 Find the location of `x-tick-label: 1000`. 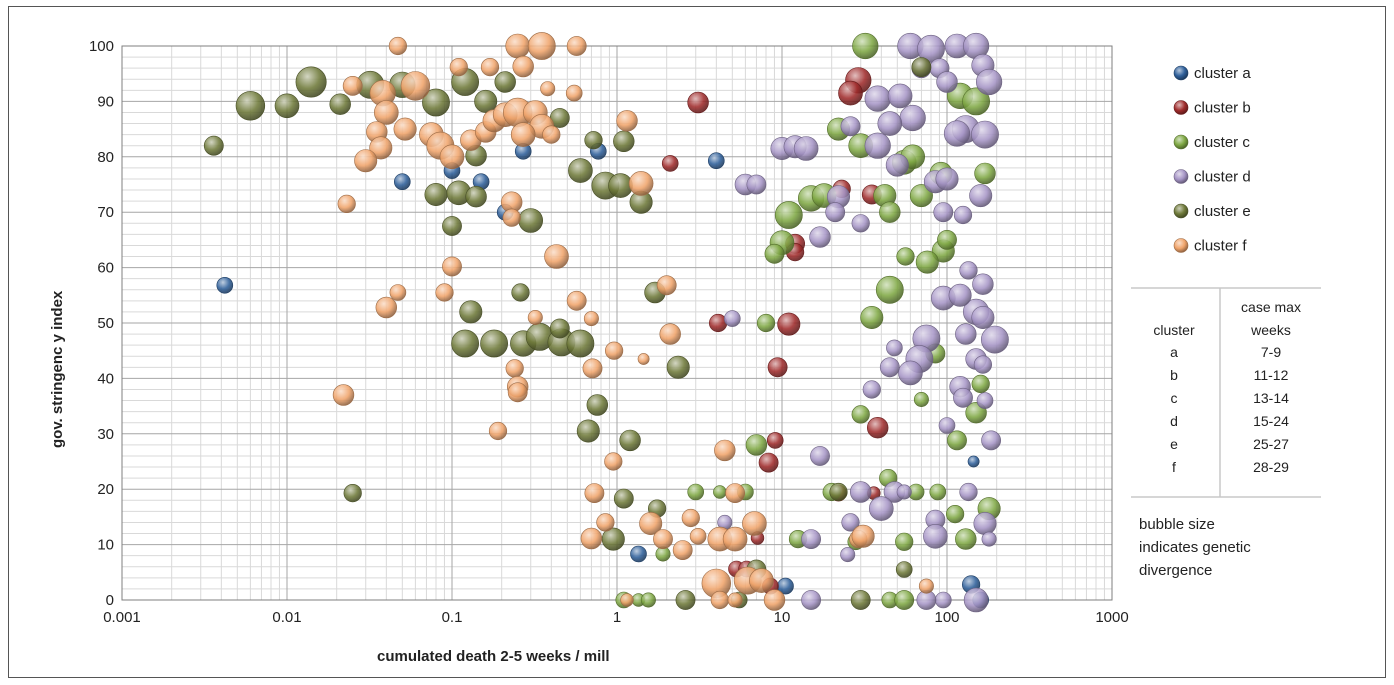

x-tick-label: 1000 is located at coordinates (1111, 617).